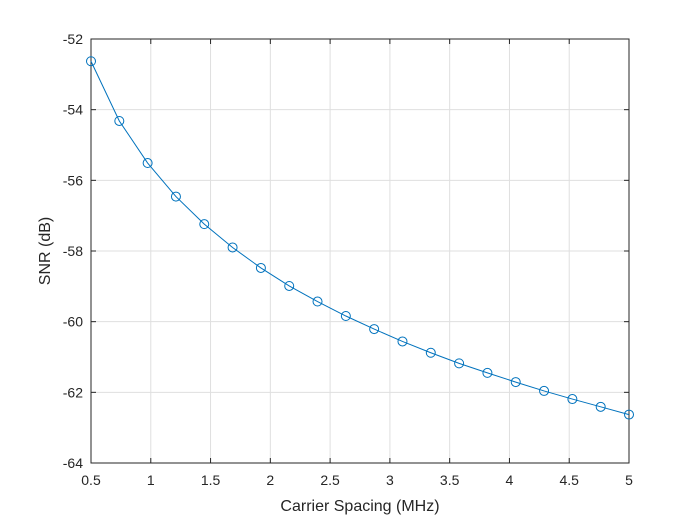 The height and width of the screenshot is (520, 695). I want to click on x-axis-label: Carrier Spacing (MHz), so click(359, 506).